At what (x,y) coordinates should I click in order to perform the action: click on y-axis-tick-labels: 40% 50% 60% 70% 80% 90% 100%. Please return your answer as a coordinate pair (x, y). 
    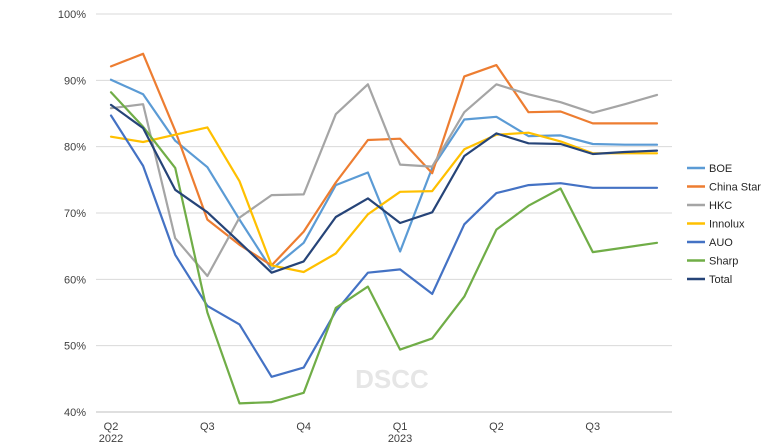
    Looking at the image, I should click on (72, 214).